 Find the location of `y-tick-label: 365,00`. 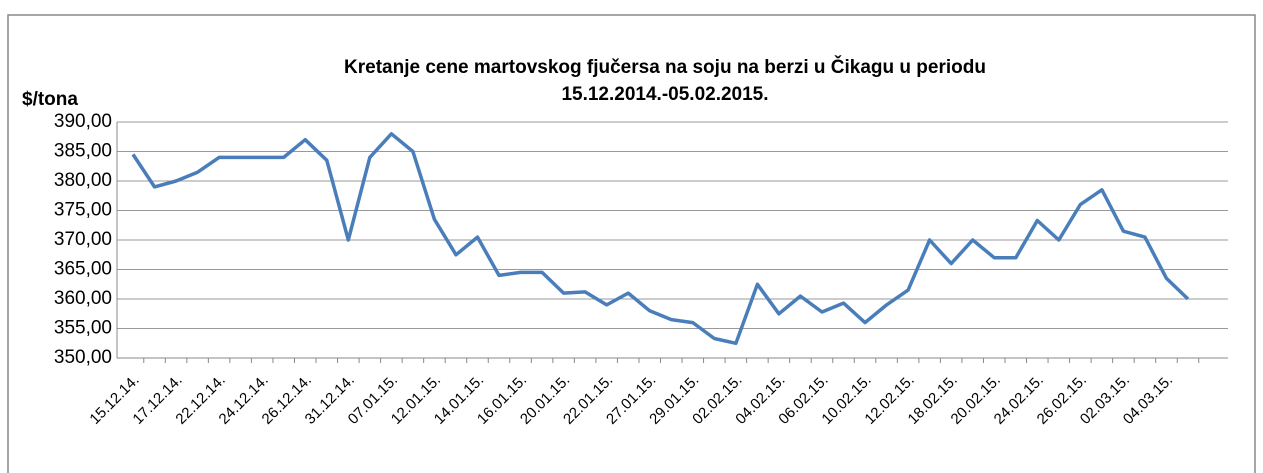

y-tick-label: 365,00 is located at coordinates (83, 269).